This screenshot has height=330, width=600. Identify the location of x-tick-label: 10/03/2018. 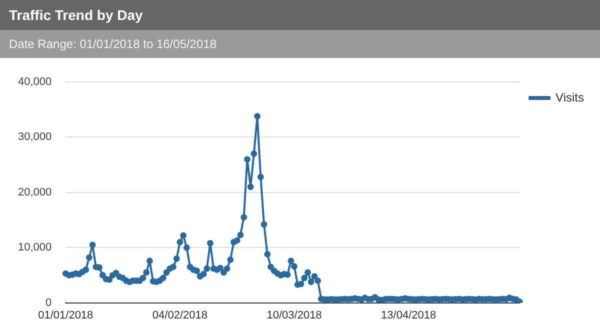
(294, 315).